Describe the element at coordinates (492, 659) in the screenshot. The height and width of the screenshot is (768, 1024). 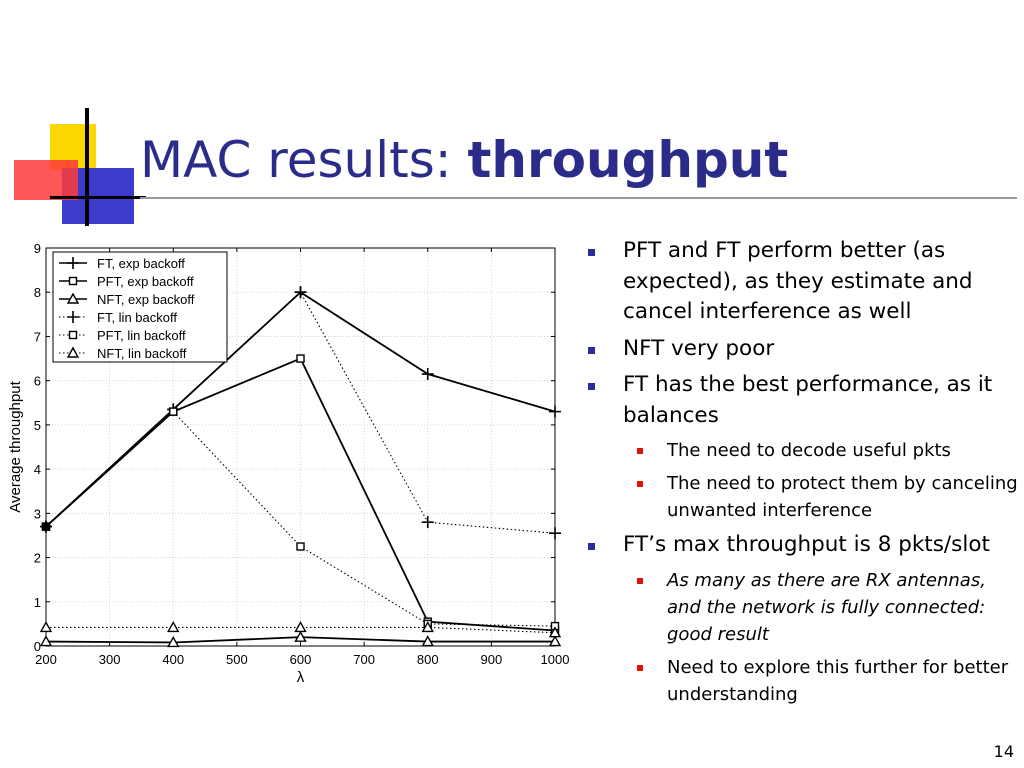
I see `x-tick-label: 900` at that location.